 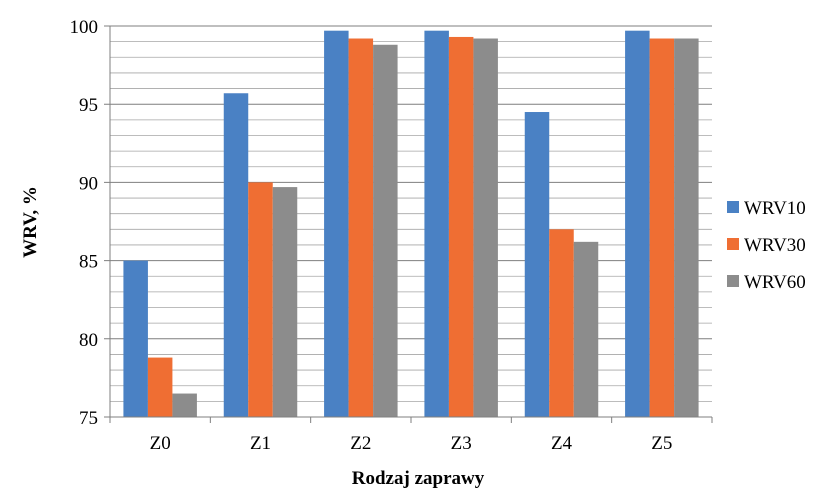 What do you see at coordinates (733, 207) in the screenshot?
I see `legend-swatch-wrv10` at bounding box center [733, 207].